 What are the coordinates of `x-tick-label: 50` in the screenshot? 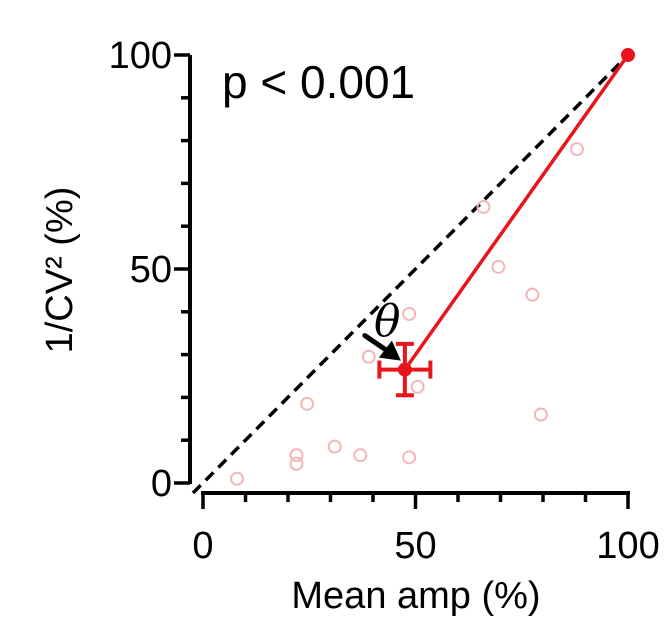 It's located at (415, 546).